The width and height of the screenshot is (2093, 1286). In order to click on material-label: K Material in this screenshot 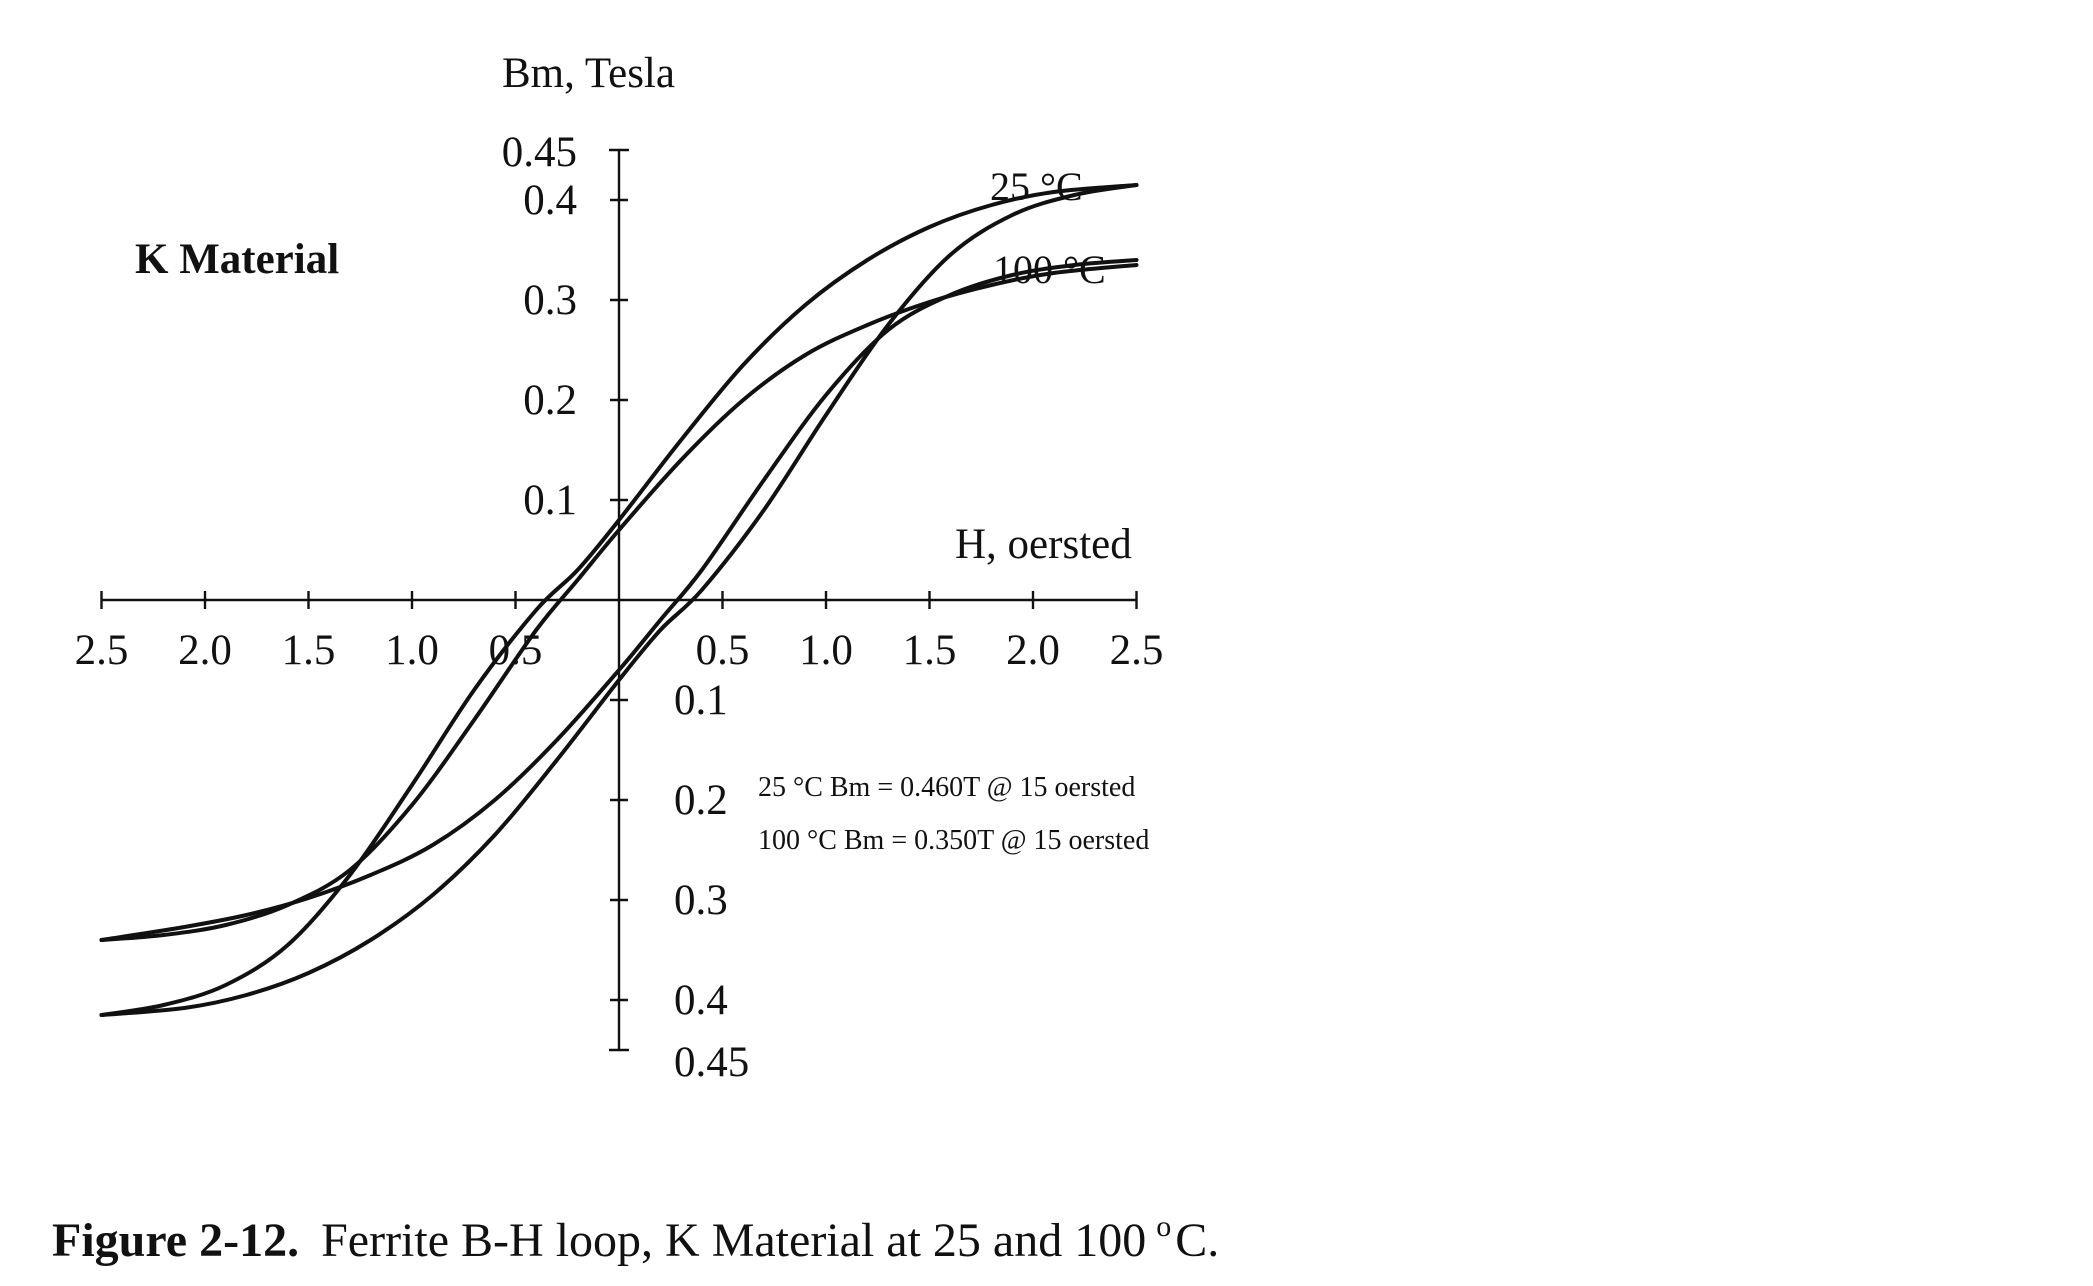, I will do `click(237, 259)`.